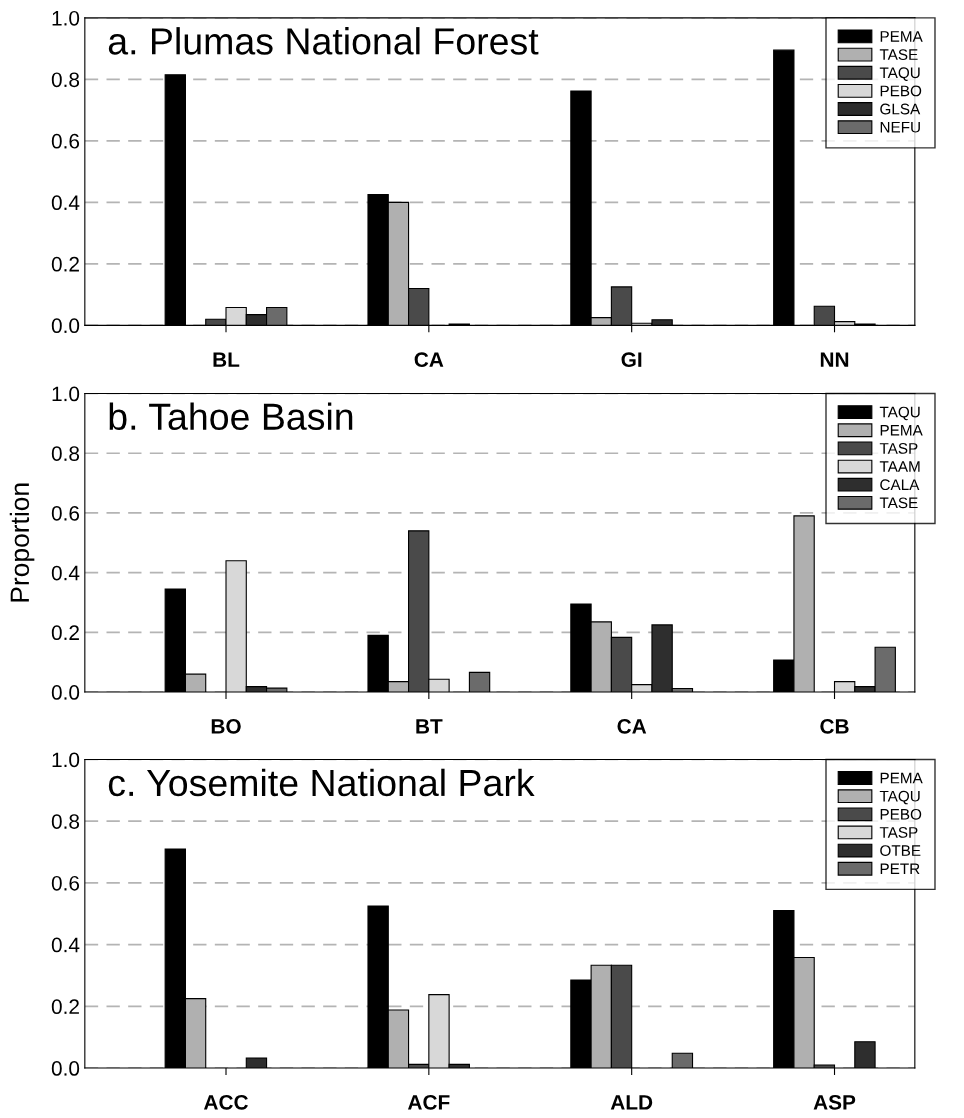 Image resolution: width=964 pixels, height=1118 pixels. I want to click on x-tick-label: GI, so click(631, 360).